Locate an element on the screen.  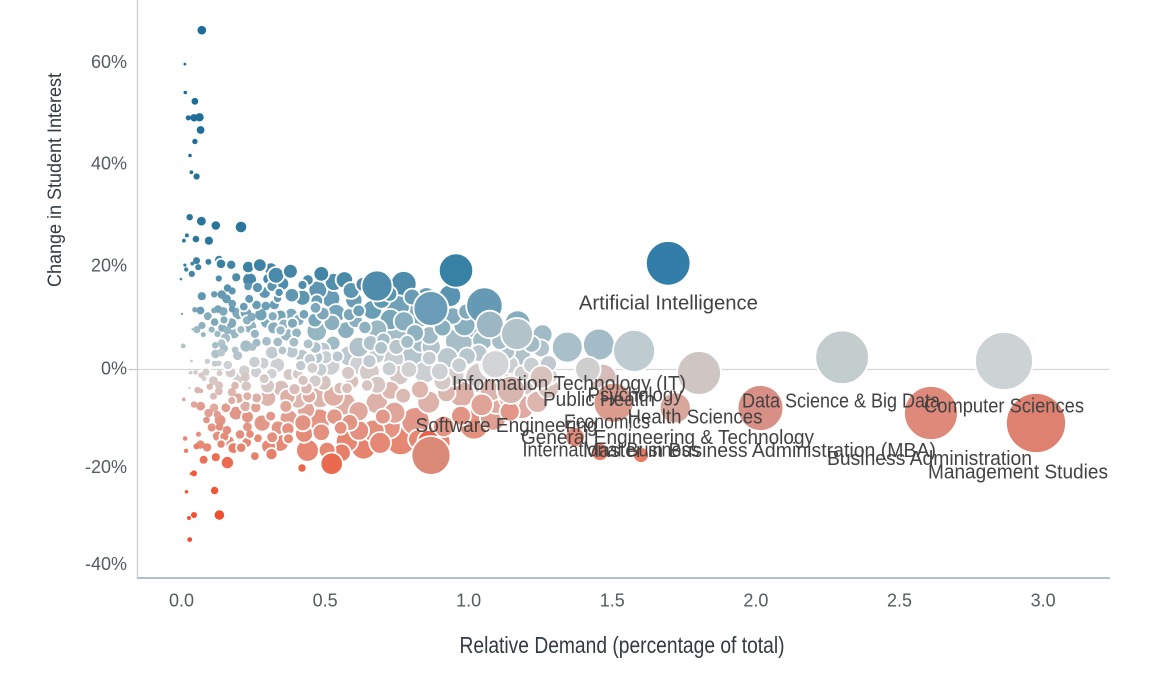
svg-text: Artificial Intelligence is located at coordinates (668, 303).